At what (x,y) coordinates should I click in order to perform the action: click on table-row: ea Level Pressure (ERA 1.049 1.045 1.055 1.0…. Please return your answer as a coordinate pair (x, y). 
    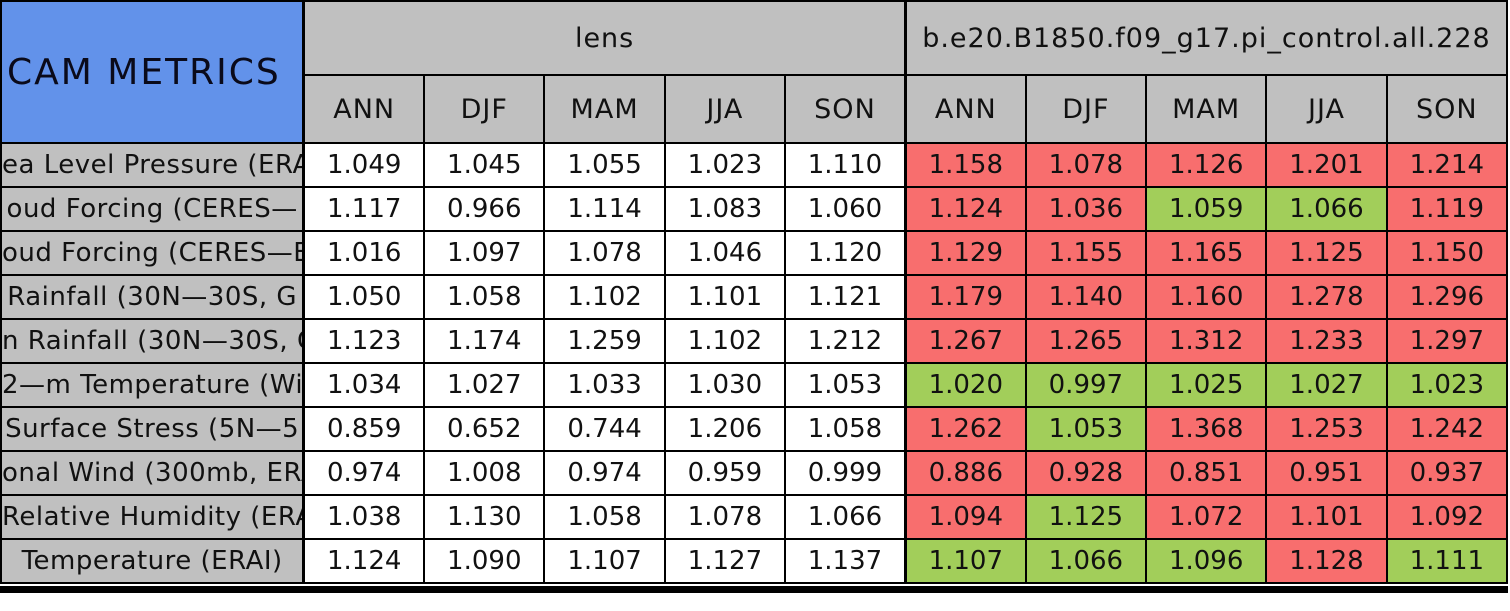
    Looking at the image, I should click on (754, 165).